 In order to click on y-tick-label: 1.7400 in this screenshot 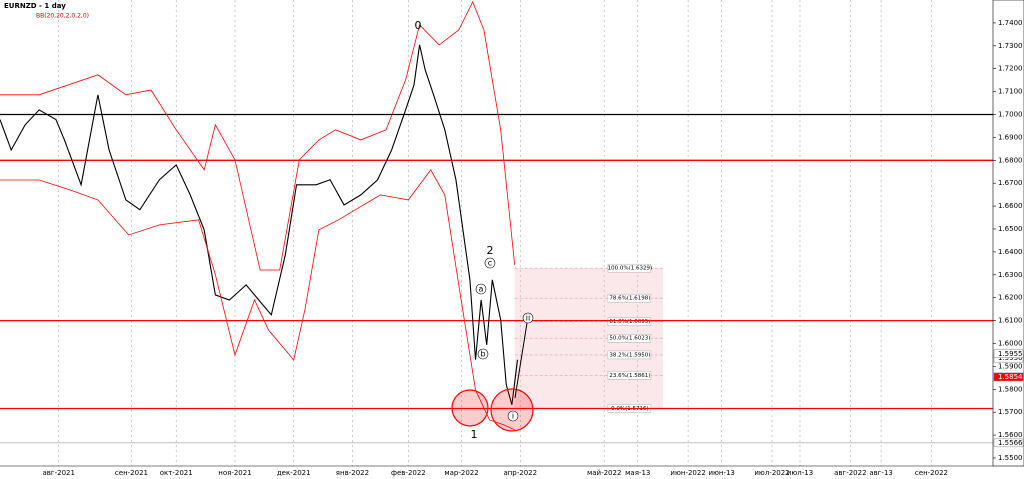, I will do `click(1010, 23)`.